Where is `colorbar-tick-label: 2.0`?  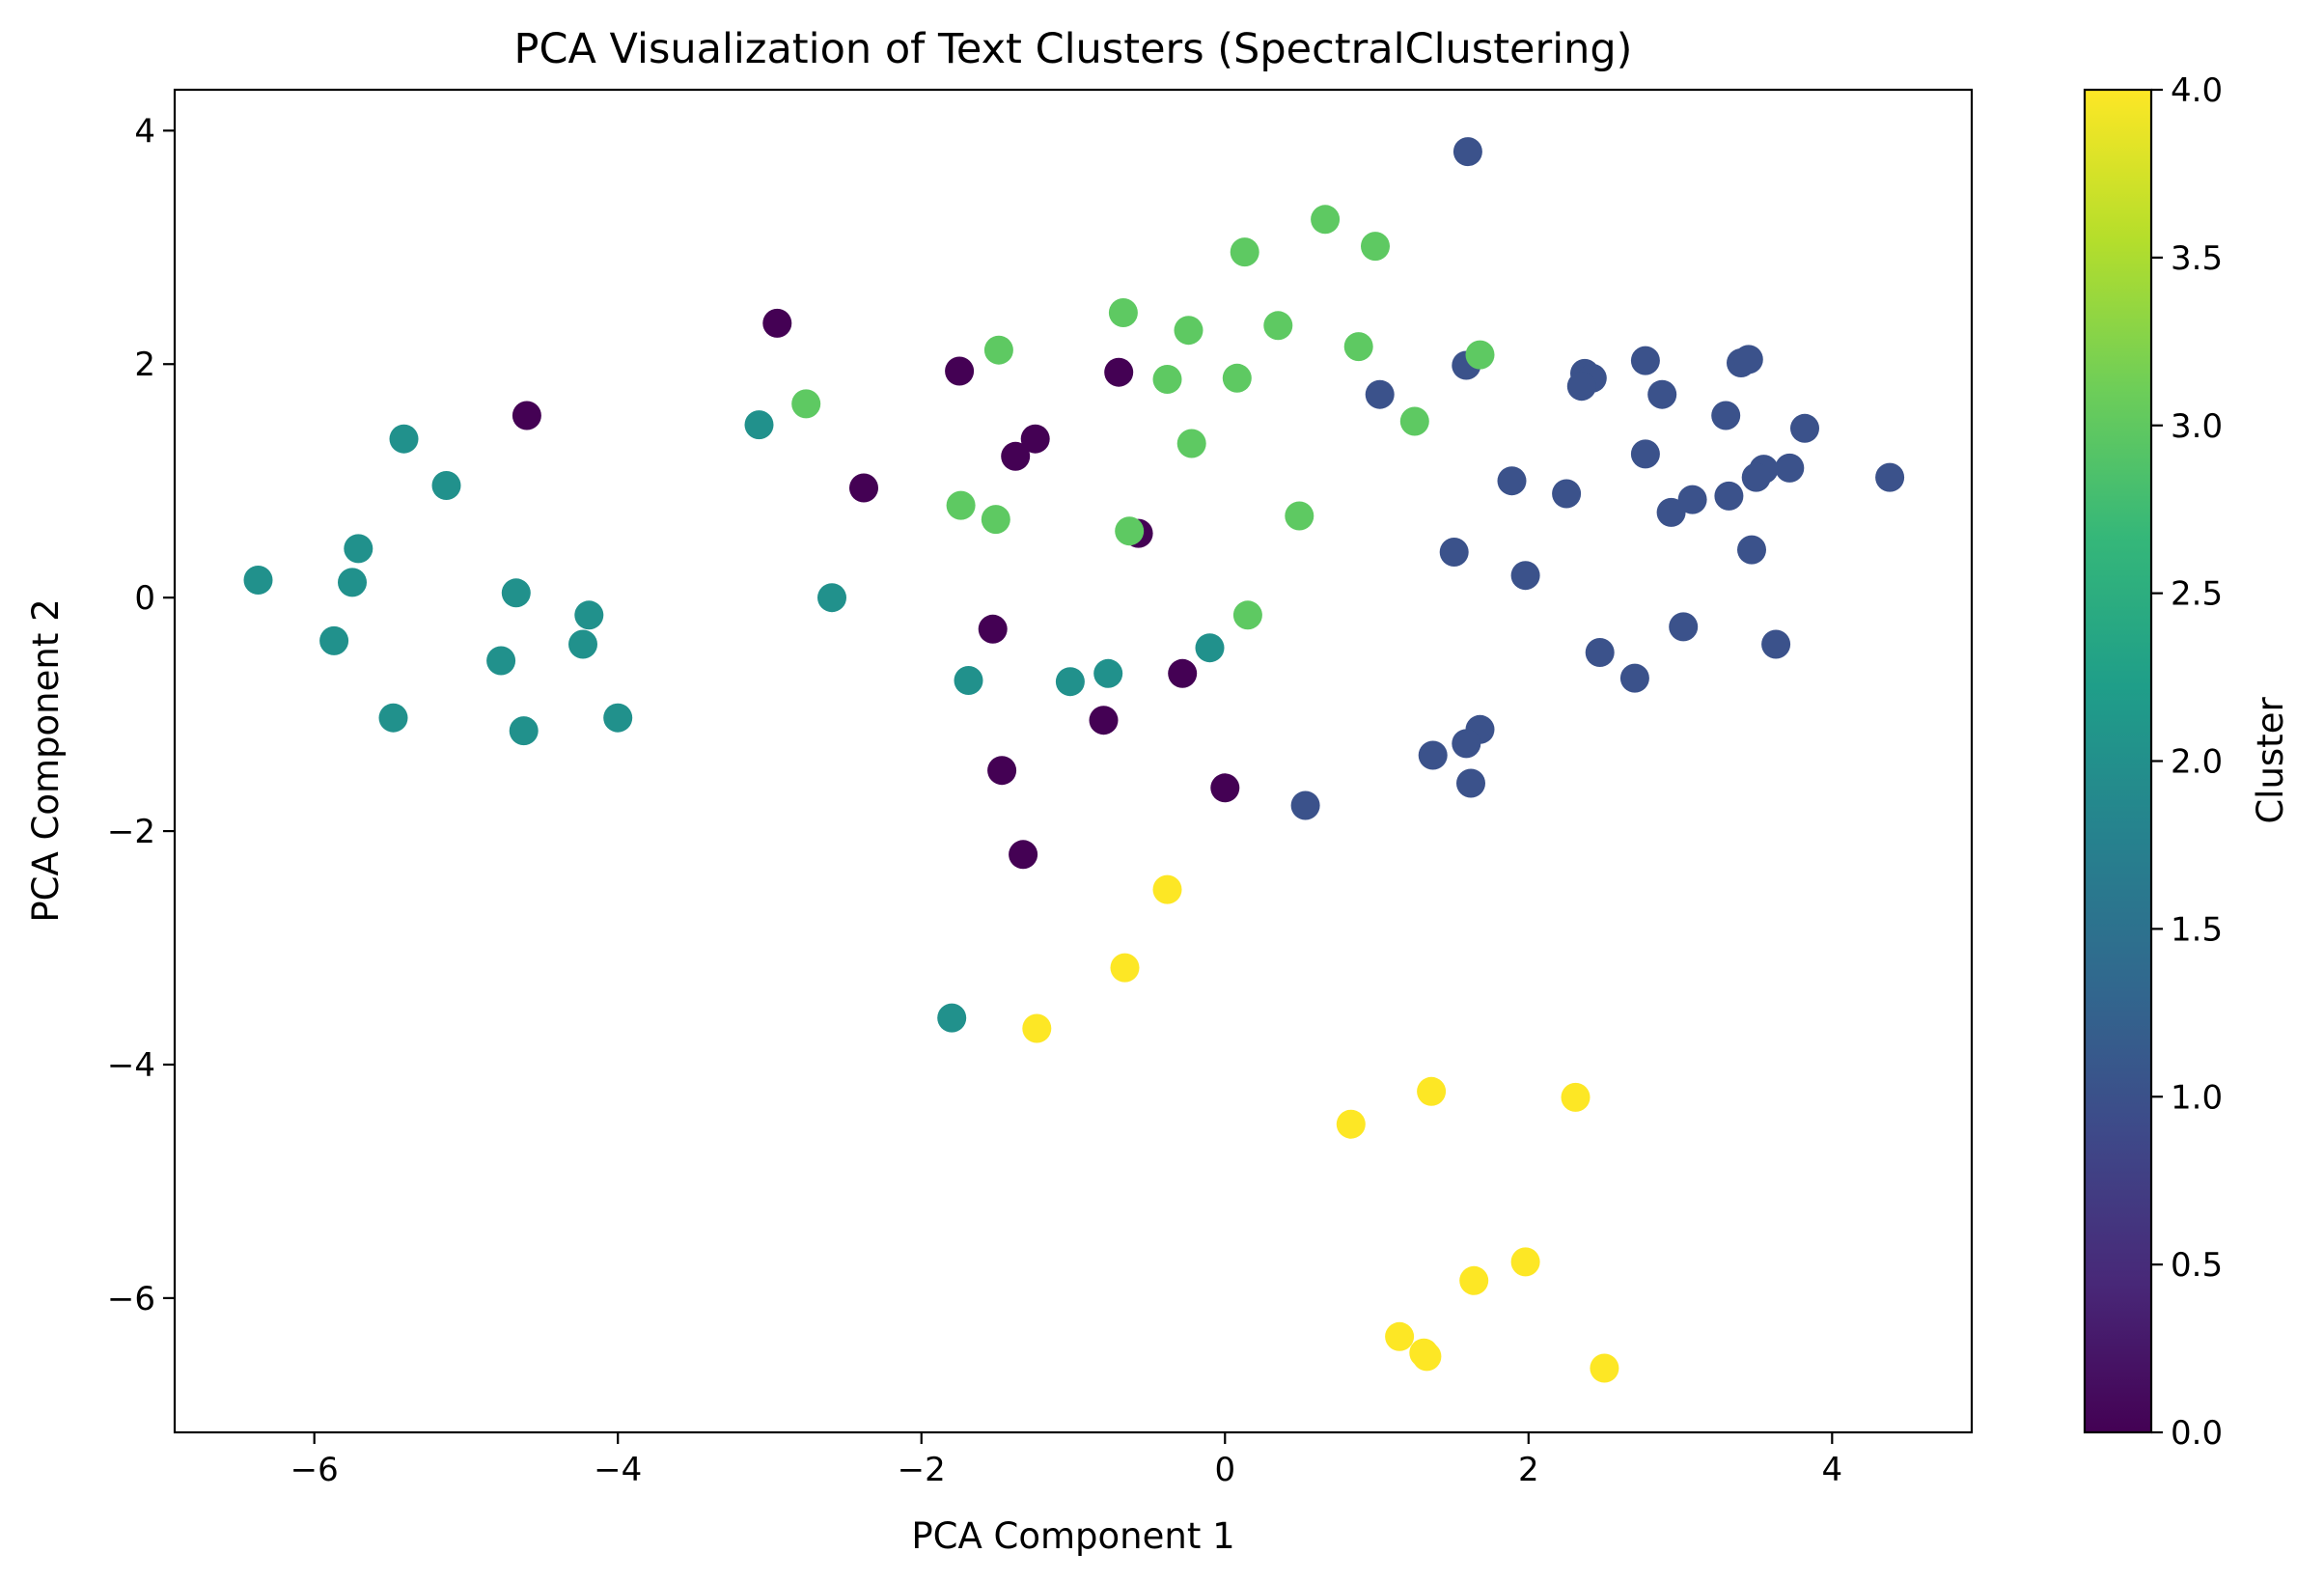
colorbar-tick-label: 2.0 is located at coordinates (2197, 762).